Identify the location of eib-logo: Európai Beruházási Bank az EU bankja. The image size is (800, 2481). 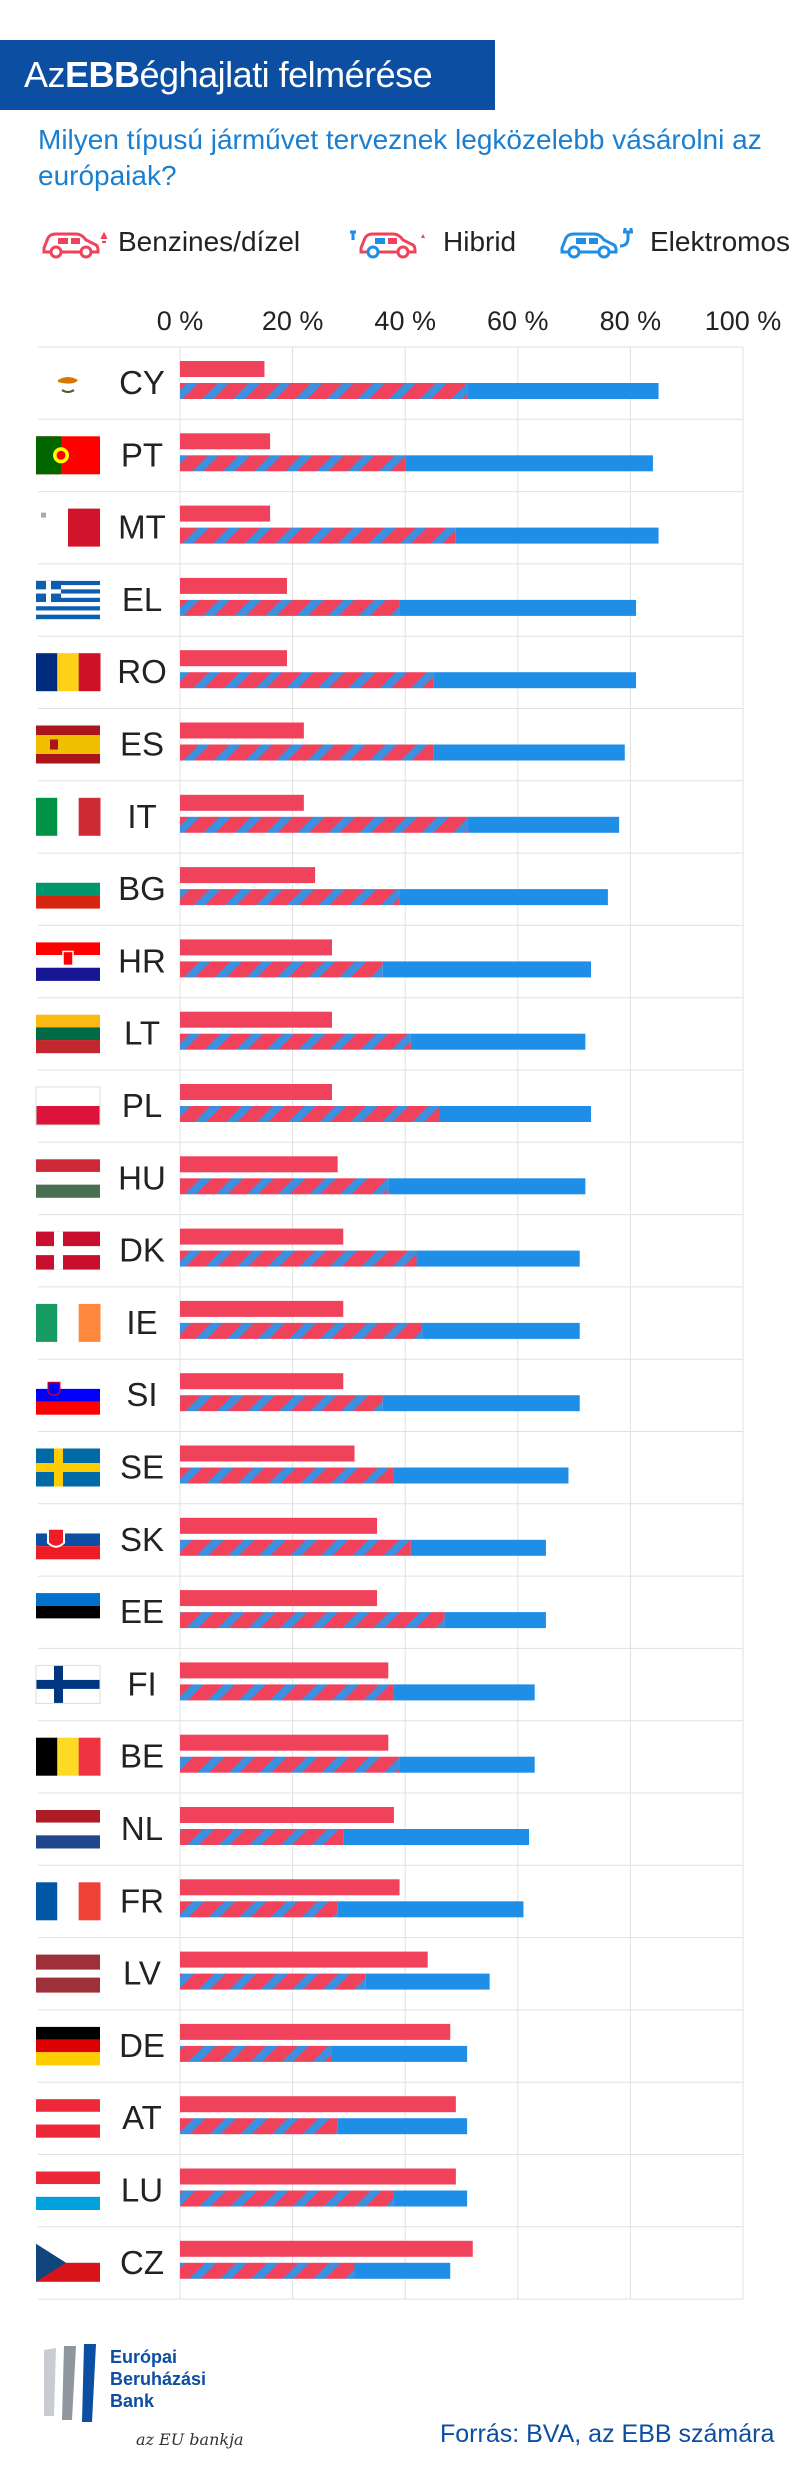
(166, 2398).